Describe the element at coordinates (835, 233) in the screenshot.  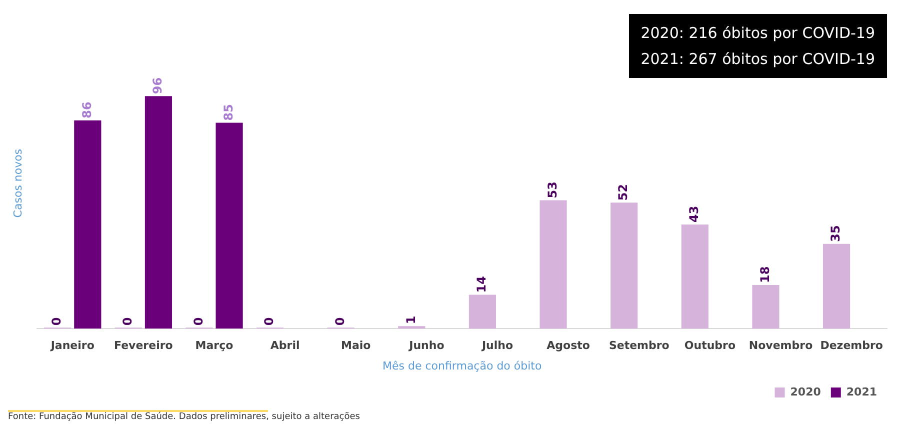
I see `data-label: 35` at that location.